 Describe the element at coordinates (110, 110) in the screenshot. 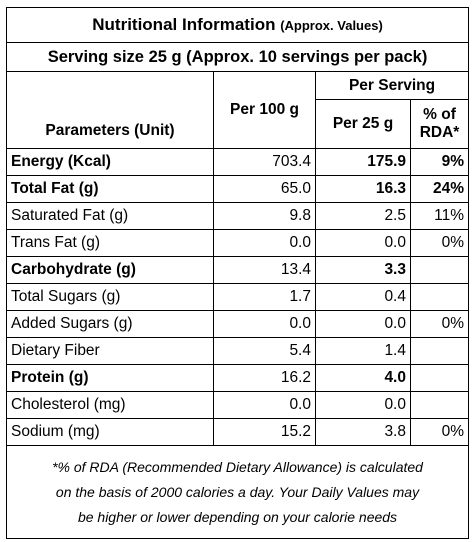

I see `parameters-header: Parameters (Unit)` at that location.